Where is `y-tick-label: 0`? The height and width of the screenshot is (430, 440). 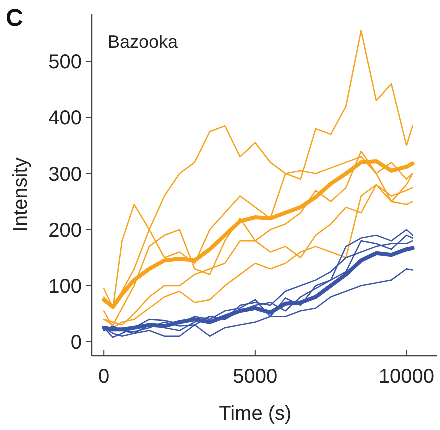
y-tick-label: 0 is located at coordinates (76, 343).